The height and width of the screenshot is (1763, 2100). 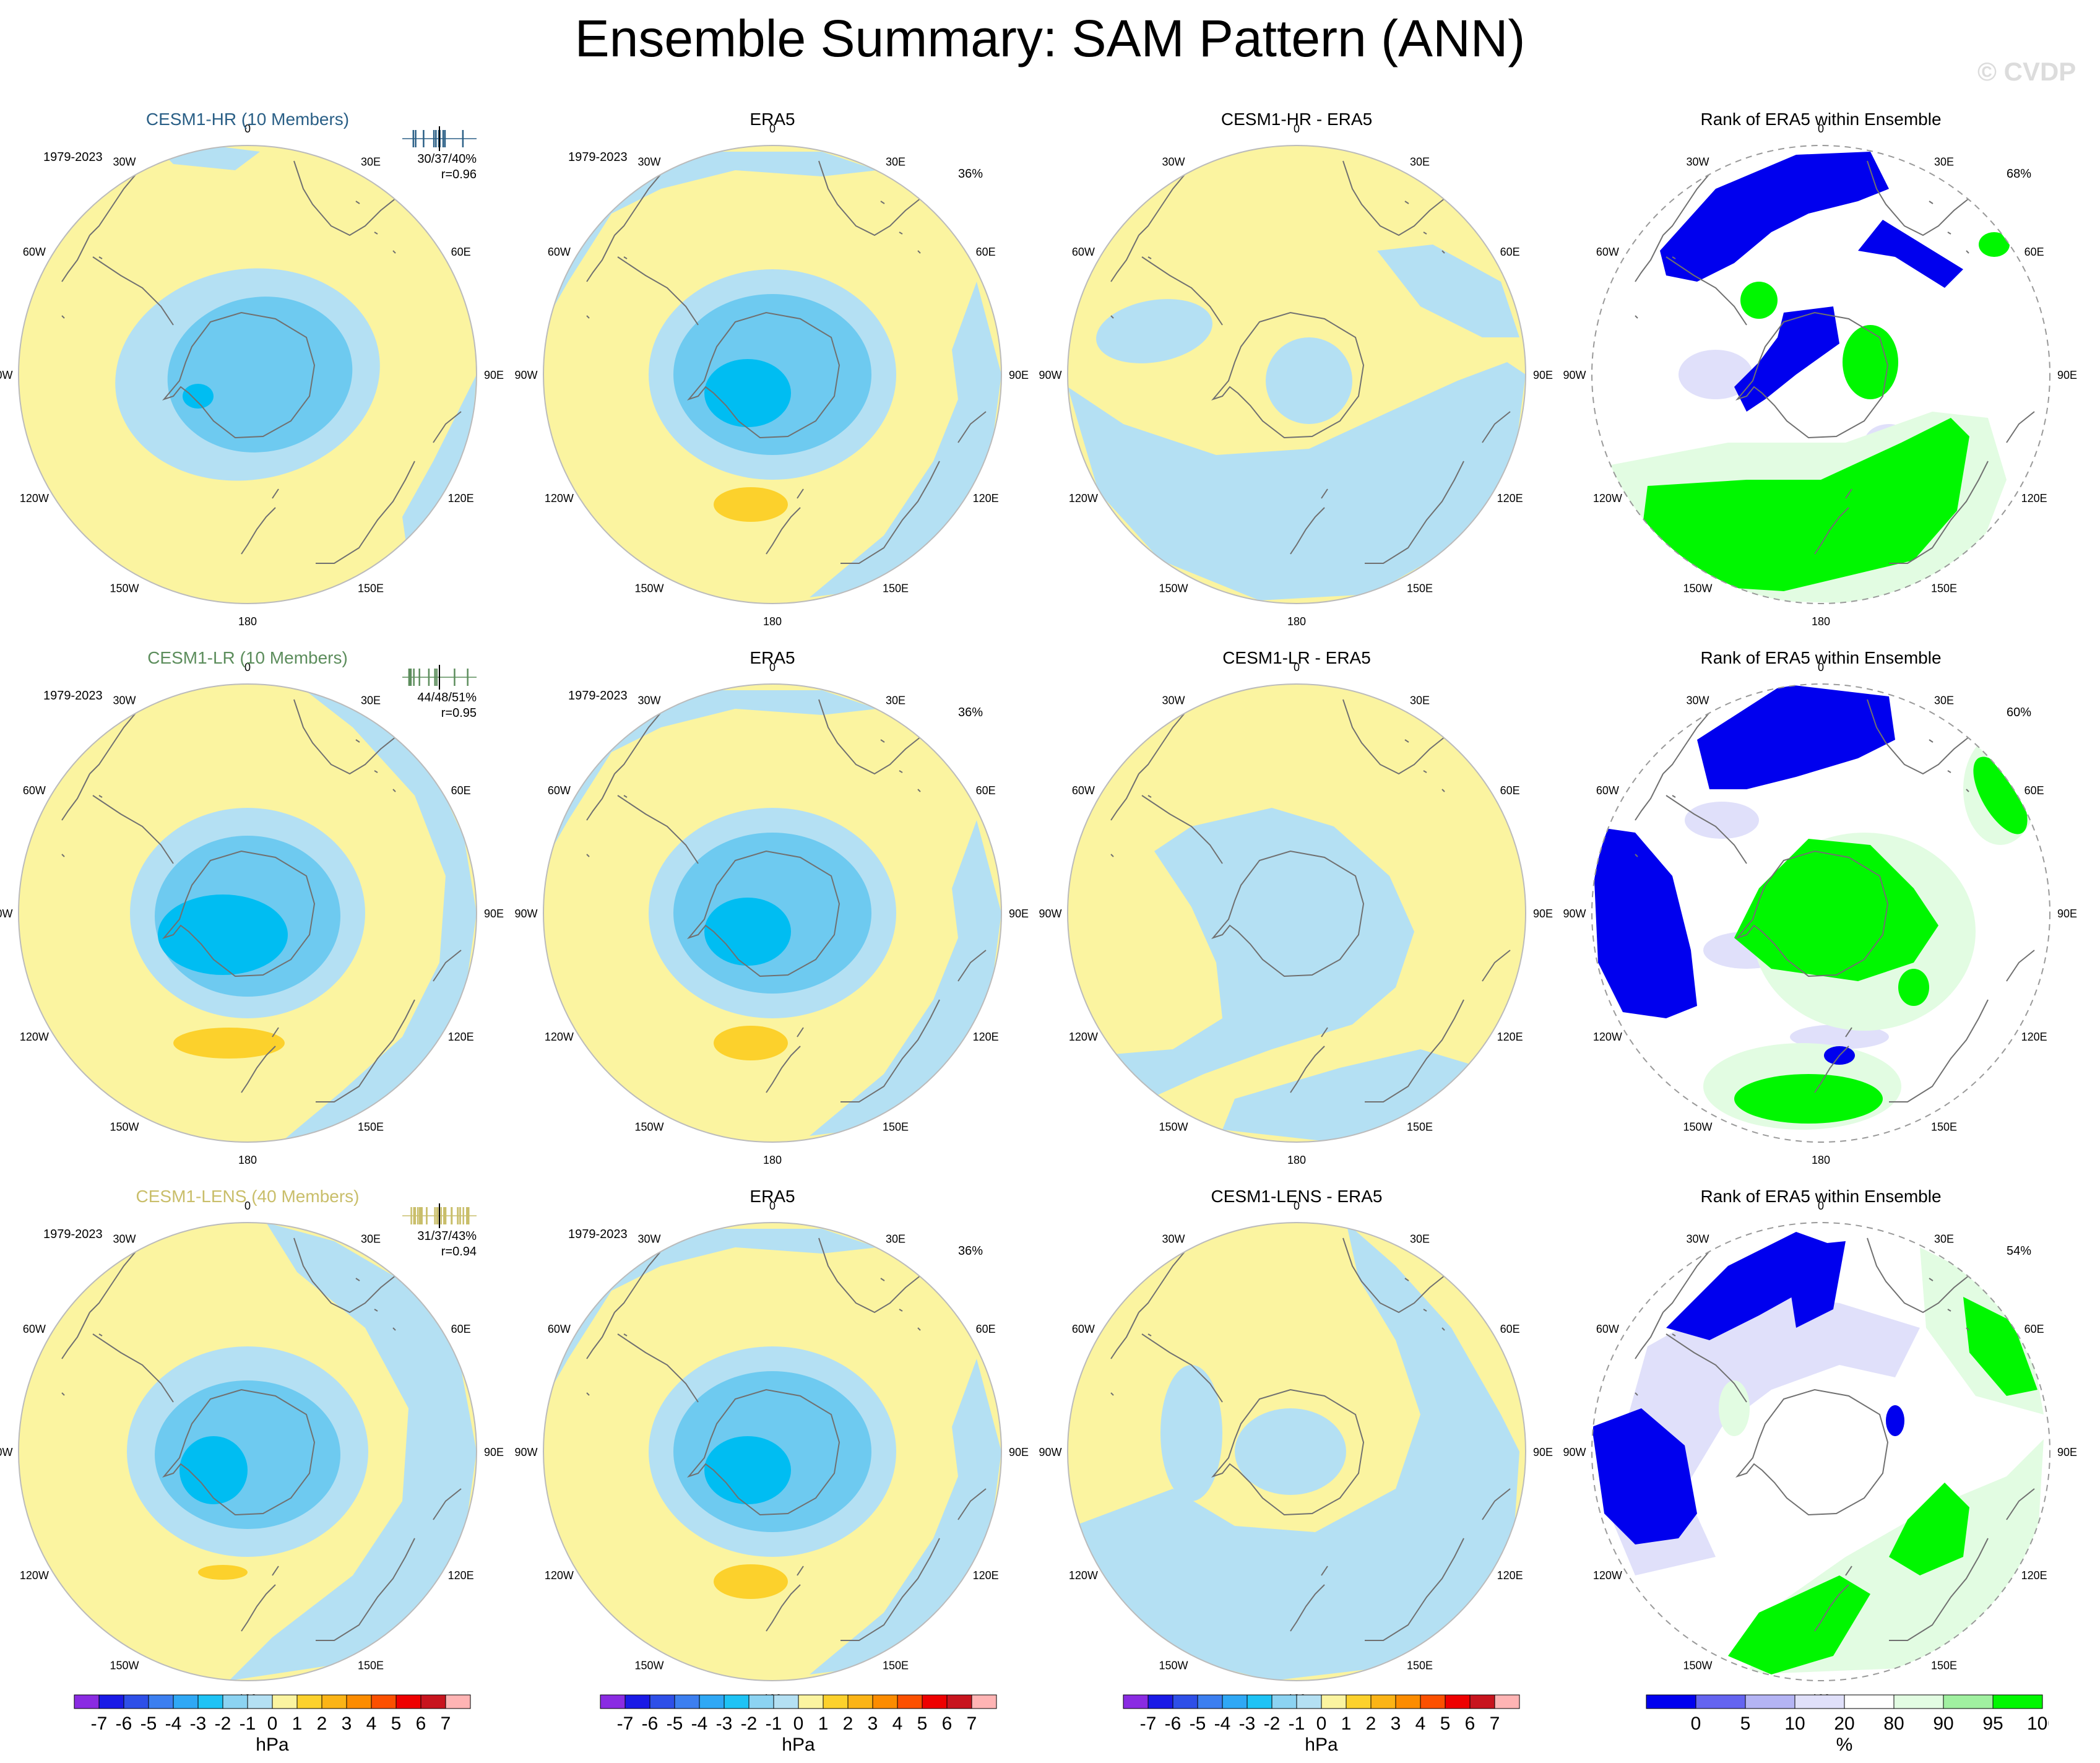 I want to click on colorbar-tick-label: 1, so click(x=297, y=1723).